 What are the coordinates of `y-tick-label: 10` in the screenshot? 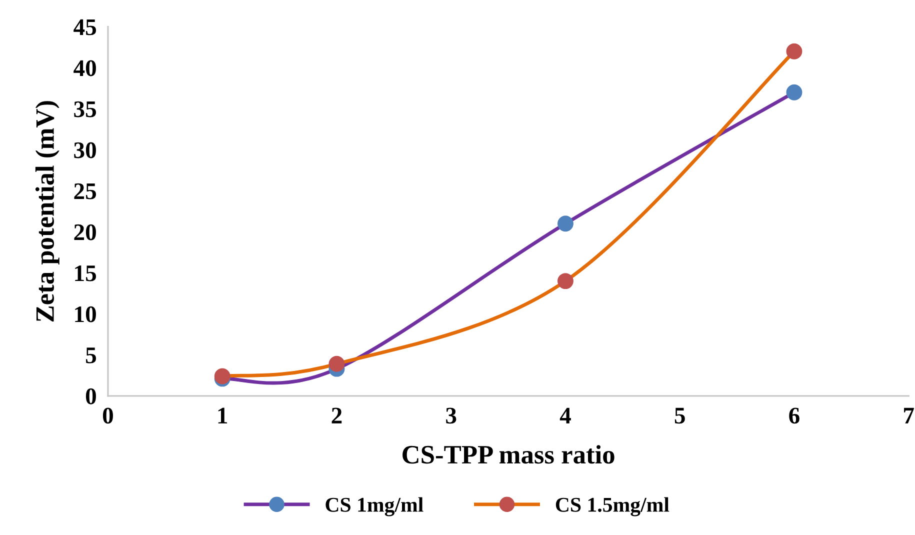 It's located at (85, 314).